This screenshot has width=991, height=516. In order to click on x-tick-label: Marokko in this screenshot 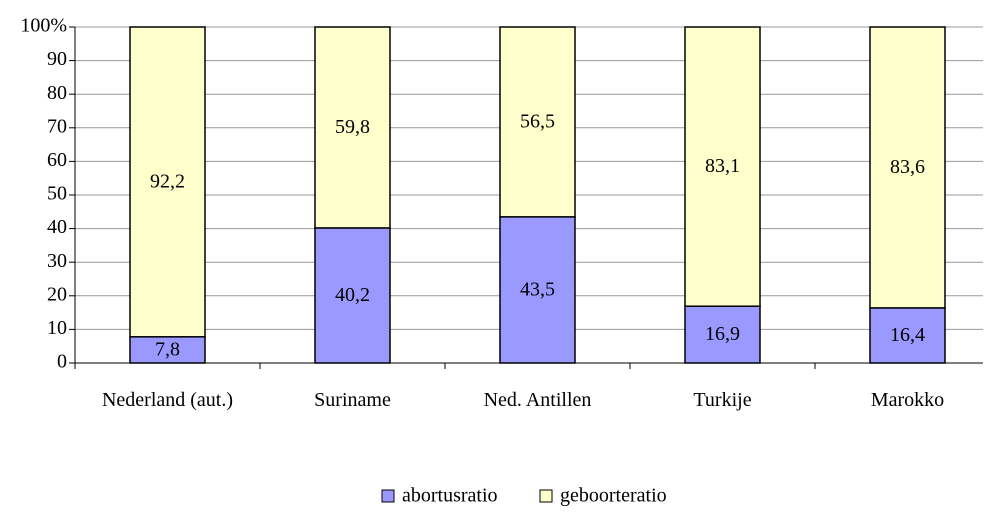, I will do `click(907, 400)`.